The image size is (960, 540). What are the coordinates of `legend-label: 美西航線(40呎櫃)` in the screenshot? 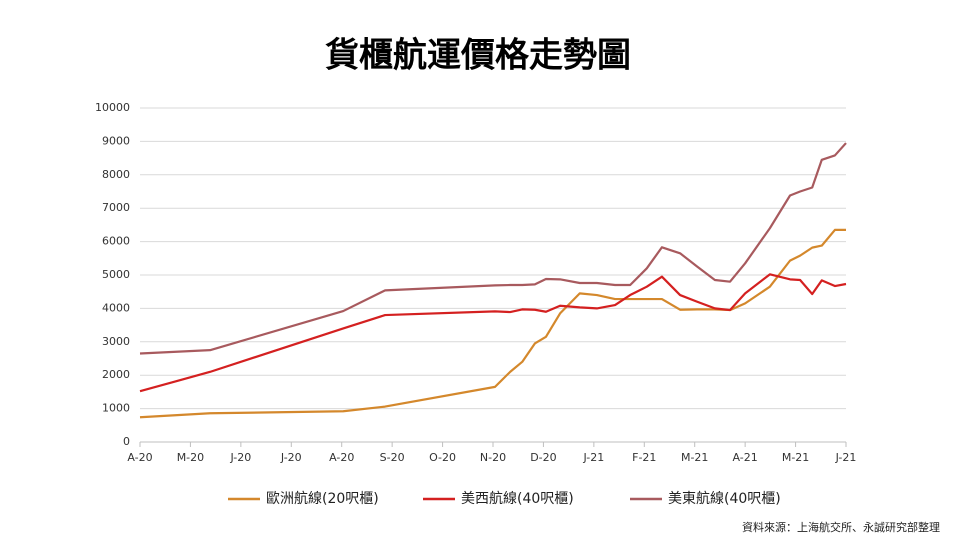 It's located at (517, 499).